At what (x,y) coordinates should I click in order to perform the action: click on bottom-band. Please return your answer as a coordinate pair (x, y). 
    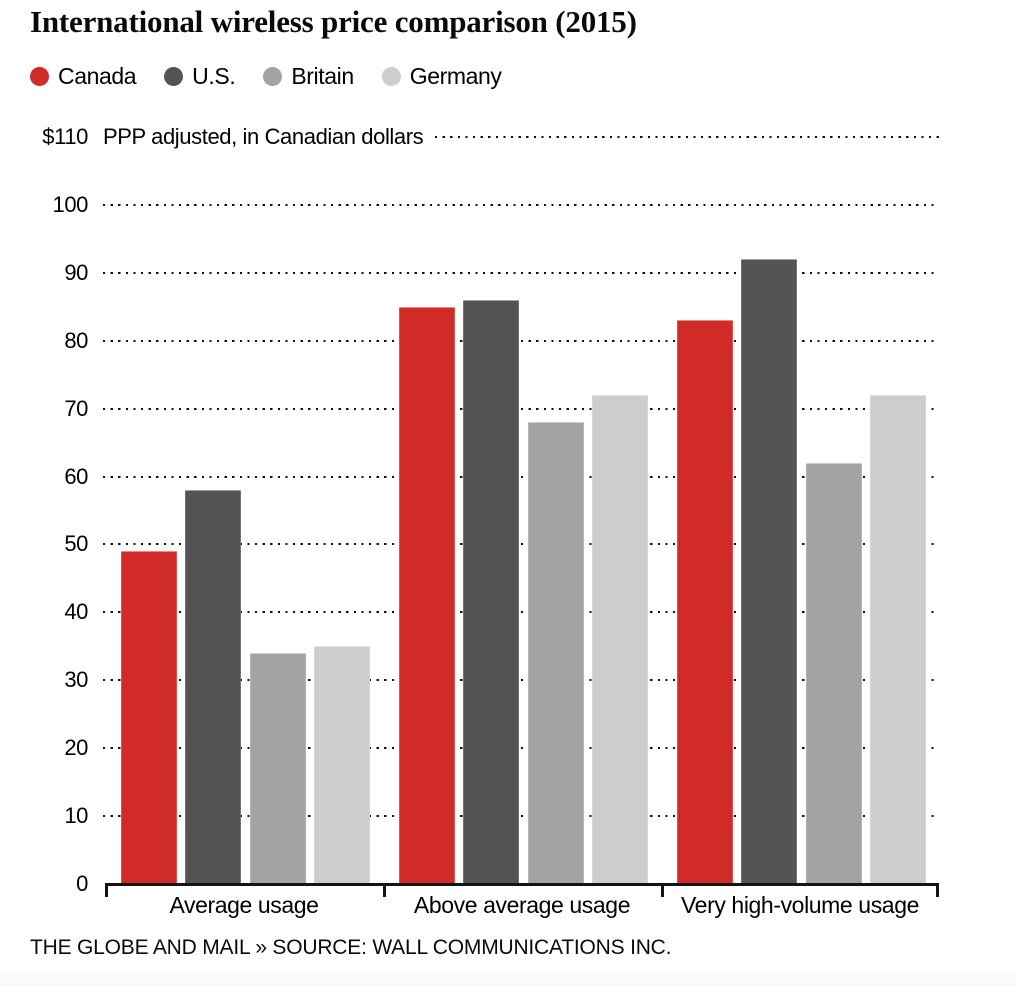
    Looking at the image, I should click on (508, 979).